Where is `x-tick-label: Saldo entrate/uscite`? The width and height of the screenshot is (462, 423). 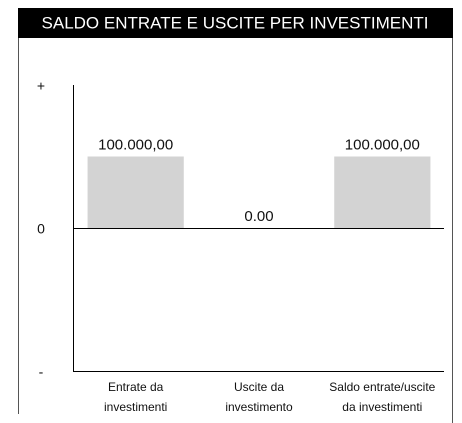 x-tick-label: Saldo entrate/uscite is located at coordinates (382, 387).